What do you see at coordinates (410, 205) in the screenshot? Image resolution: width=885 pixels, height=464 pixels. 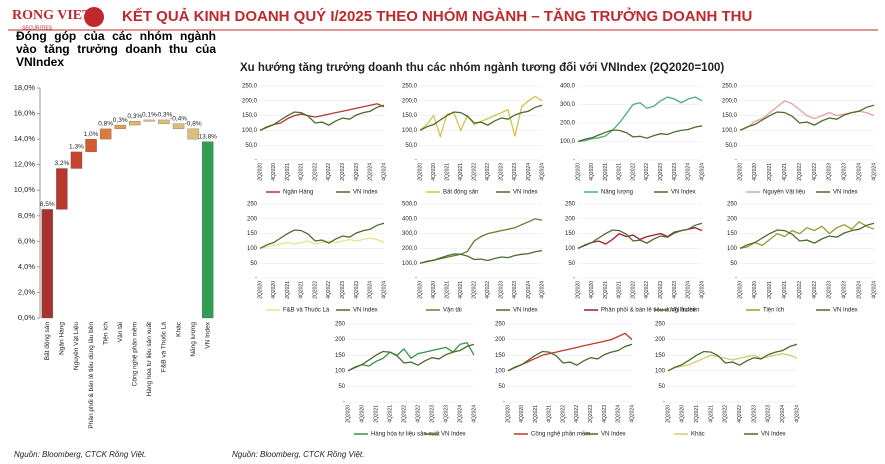 I see `y-tick-label: 500,0` at bounding box center [410, 205].